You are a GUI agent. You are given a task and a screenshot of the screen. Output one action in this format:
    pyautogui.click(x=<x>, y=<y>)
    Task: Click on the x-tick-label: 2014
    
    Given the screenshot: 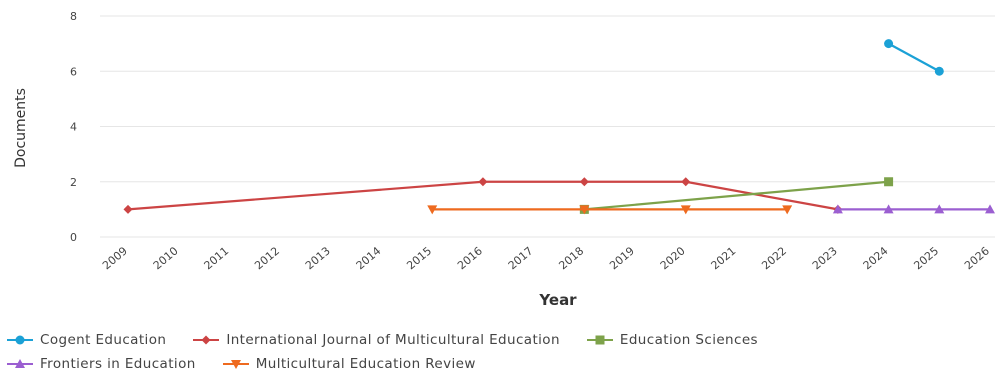 What is the action you would take?
    pyautogui.click(x=369, y=258)
    